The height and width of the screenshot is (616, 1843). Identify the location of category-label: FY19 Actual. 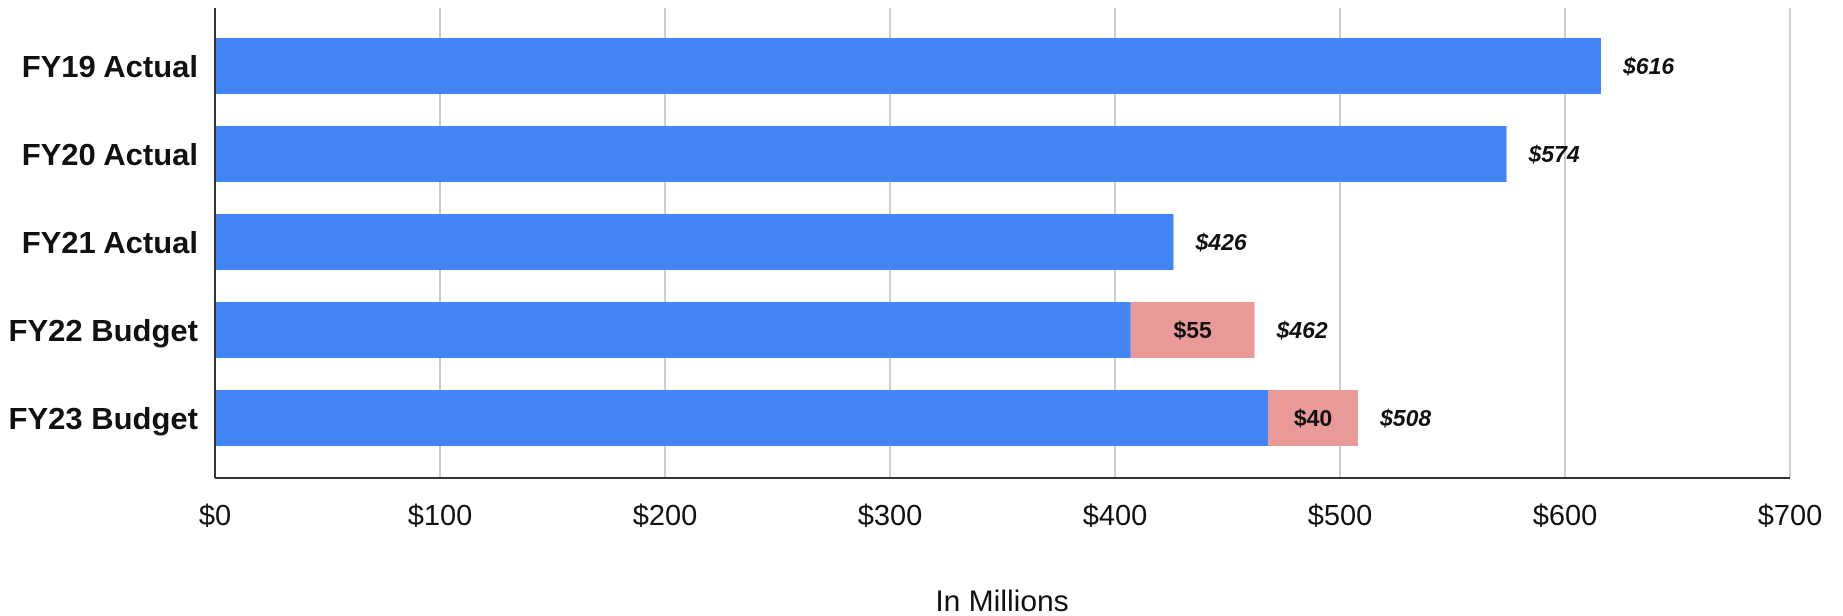
(110, 66).